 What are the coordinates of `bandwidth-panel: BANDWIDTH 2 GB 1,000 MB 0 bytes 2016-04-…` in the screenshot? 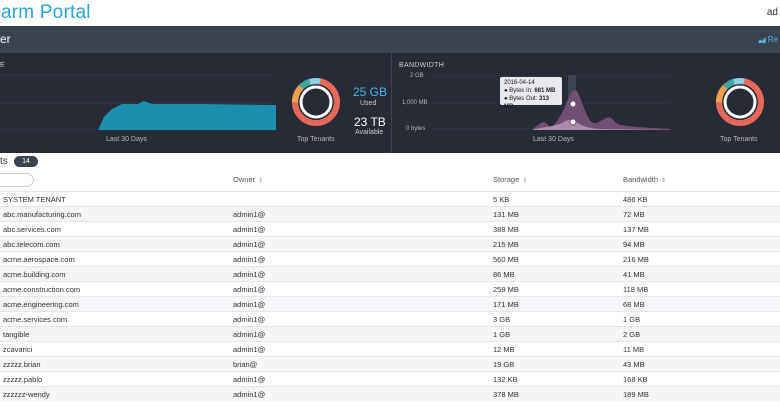 It's located at (586, 103).